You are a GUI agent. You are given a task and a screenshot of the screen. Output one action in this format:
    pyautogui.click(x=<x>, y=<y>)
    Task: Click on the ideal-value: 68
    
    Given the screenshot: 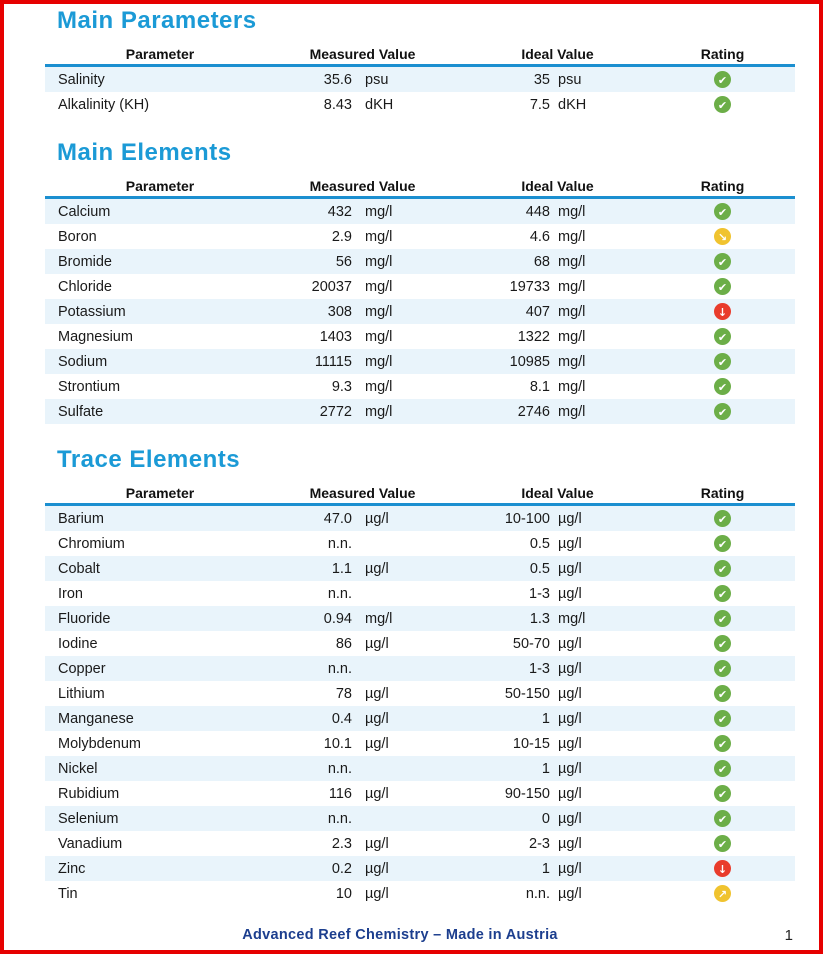 What is the action you would take?
    pyautogui.click(x=541, y=261)
    